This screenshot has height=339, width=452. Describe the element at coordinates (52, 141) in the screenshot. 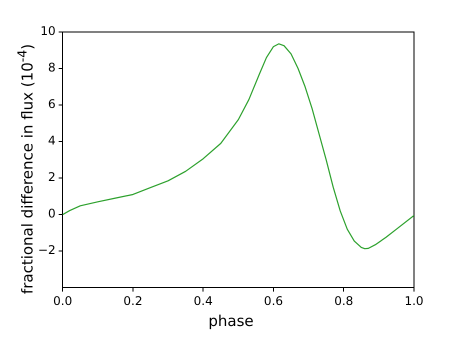

I see `y-tick-label: 4` at that location.